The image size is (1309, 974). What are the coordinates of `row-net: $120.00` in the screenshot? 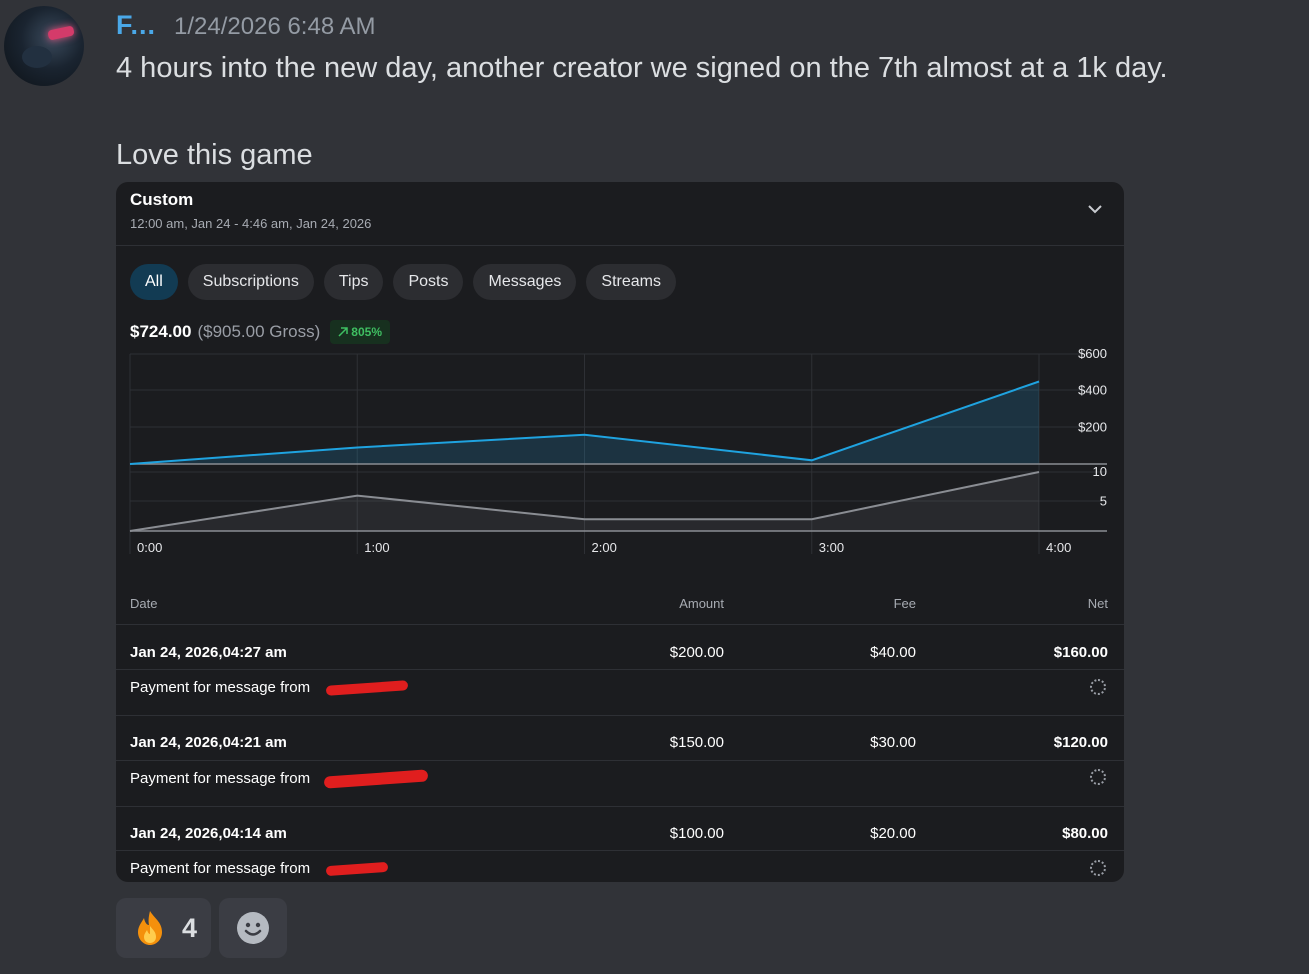 It's located at (1080, 742).